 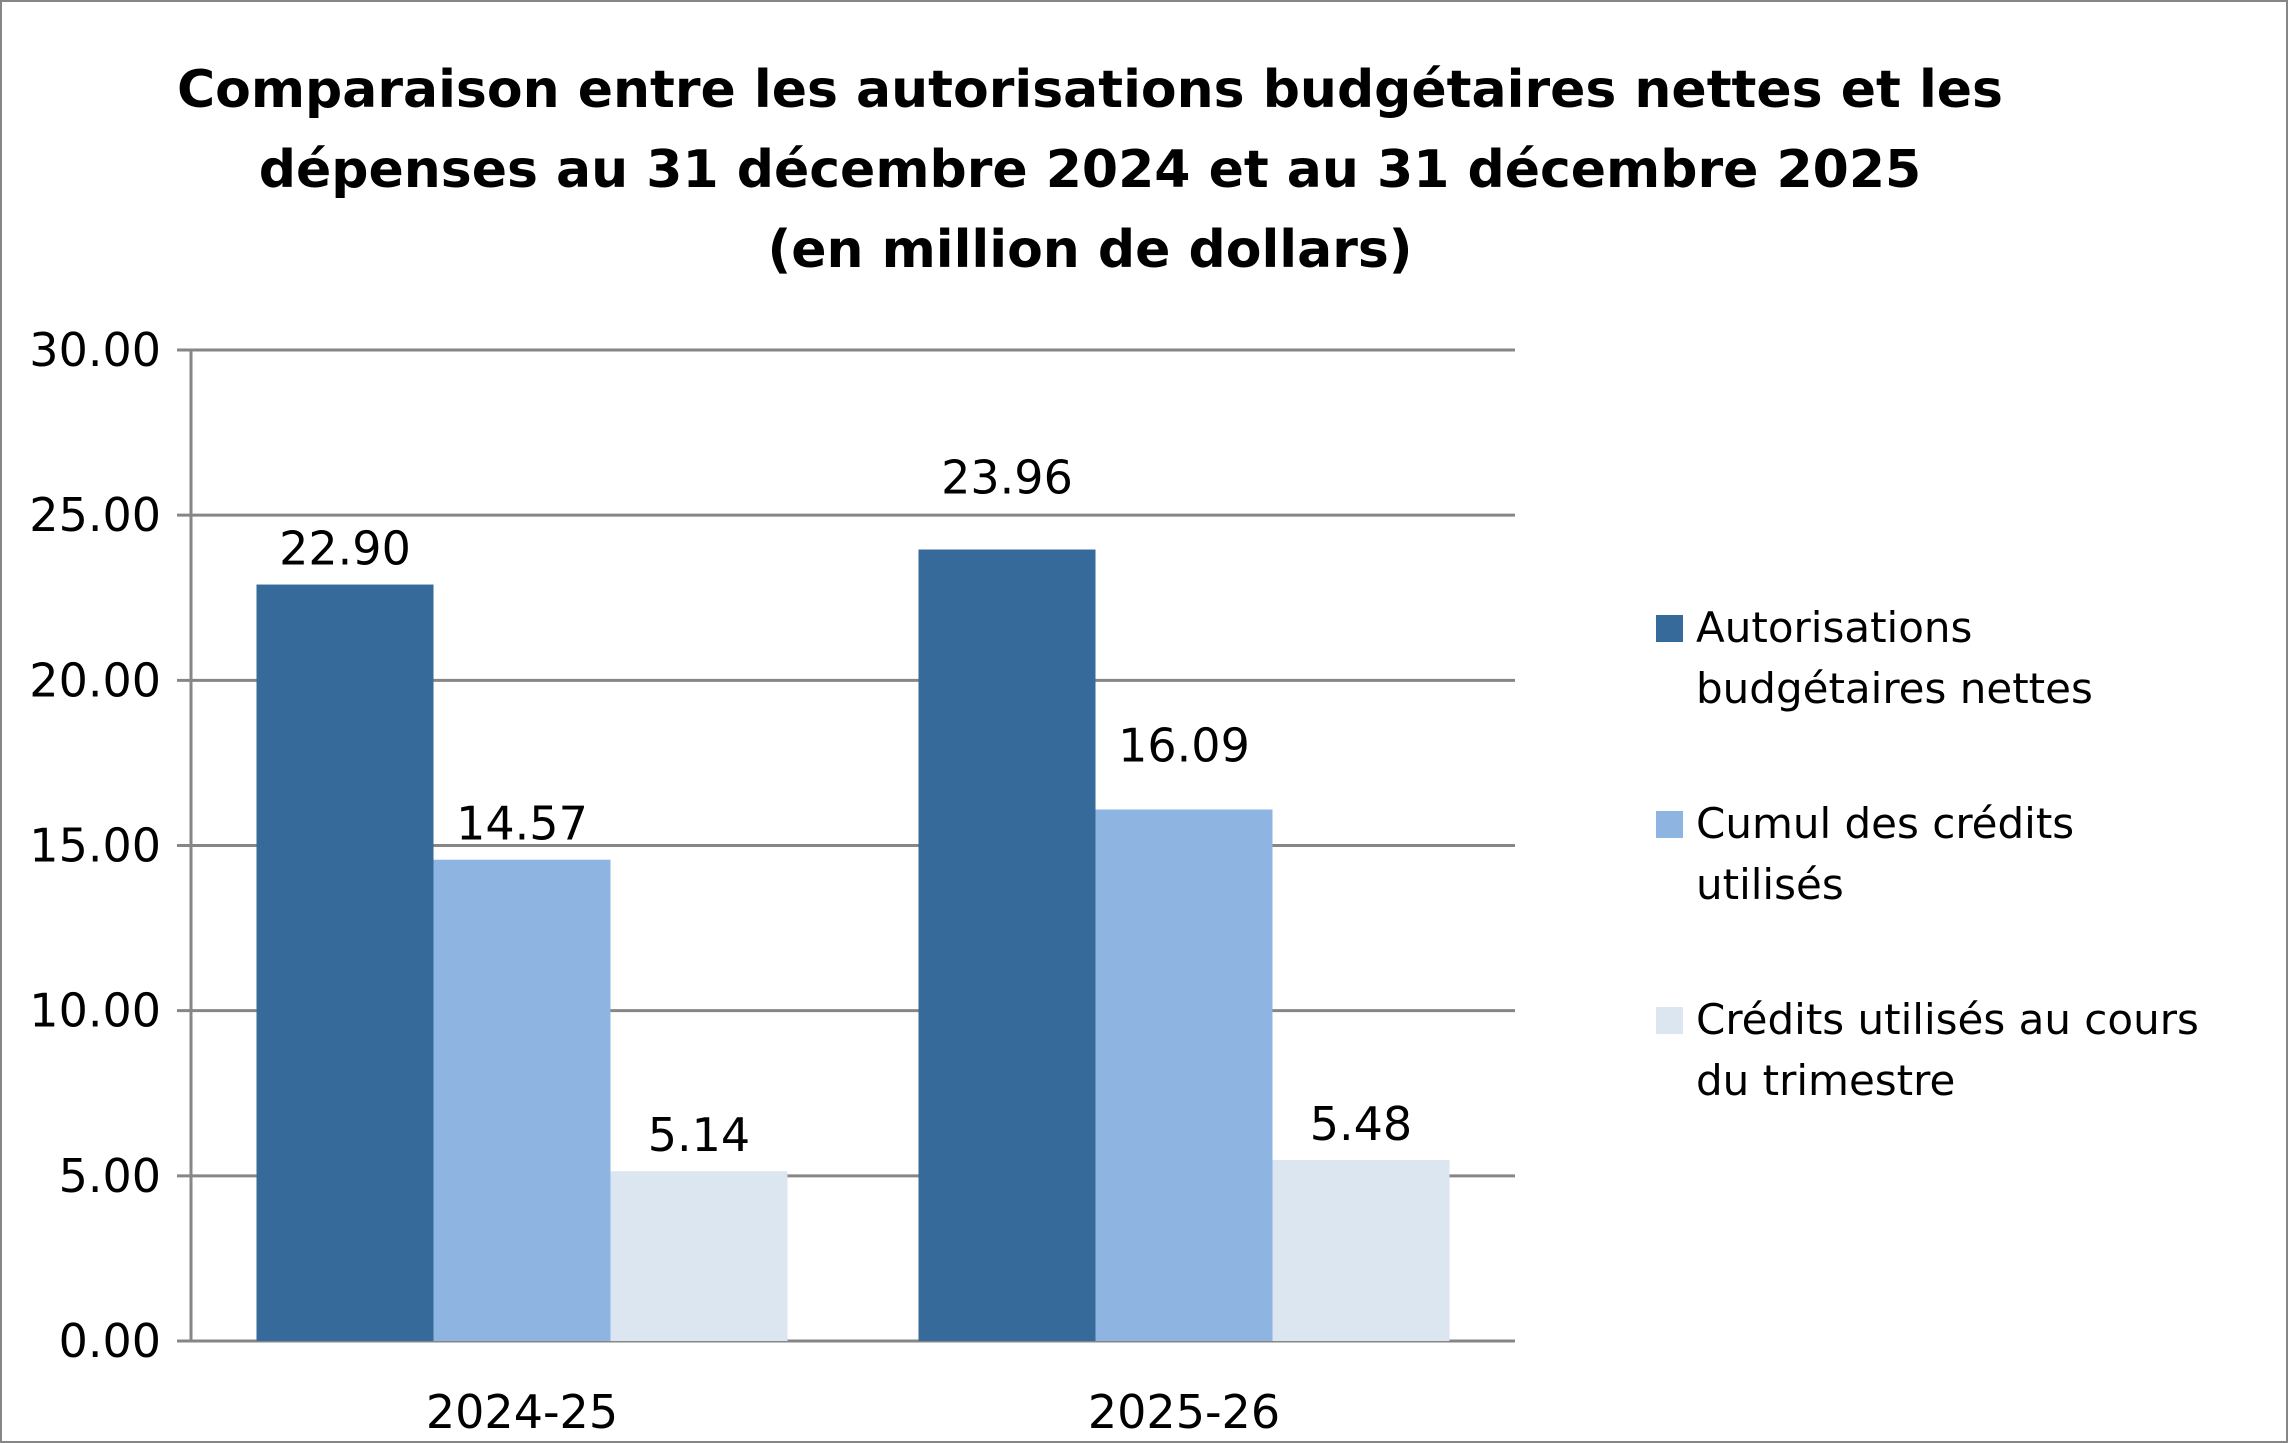 I want to click on y-tick-label: 15.00, so click(x=95, y=846).